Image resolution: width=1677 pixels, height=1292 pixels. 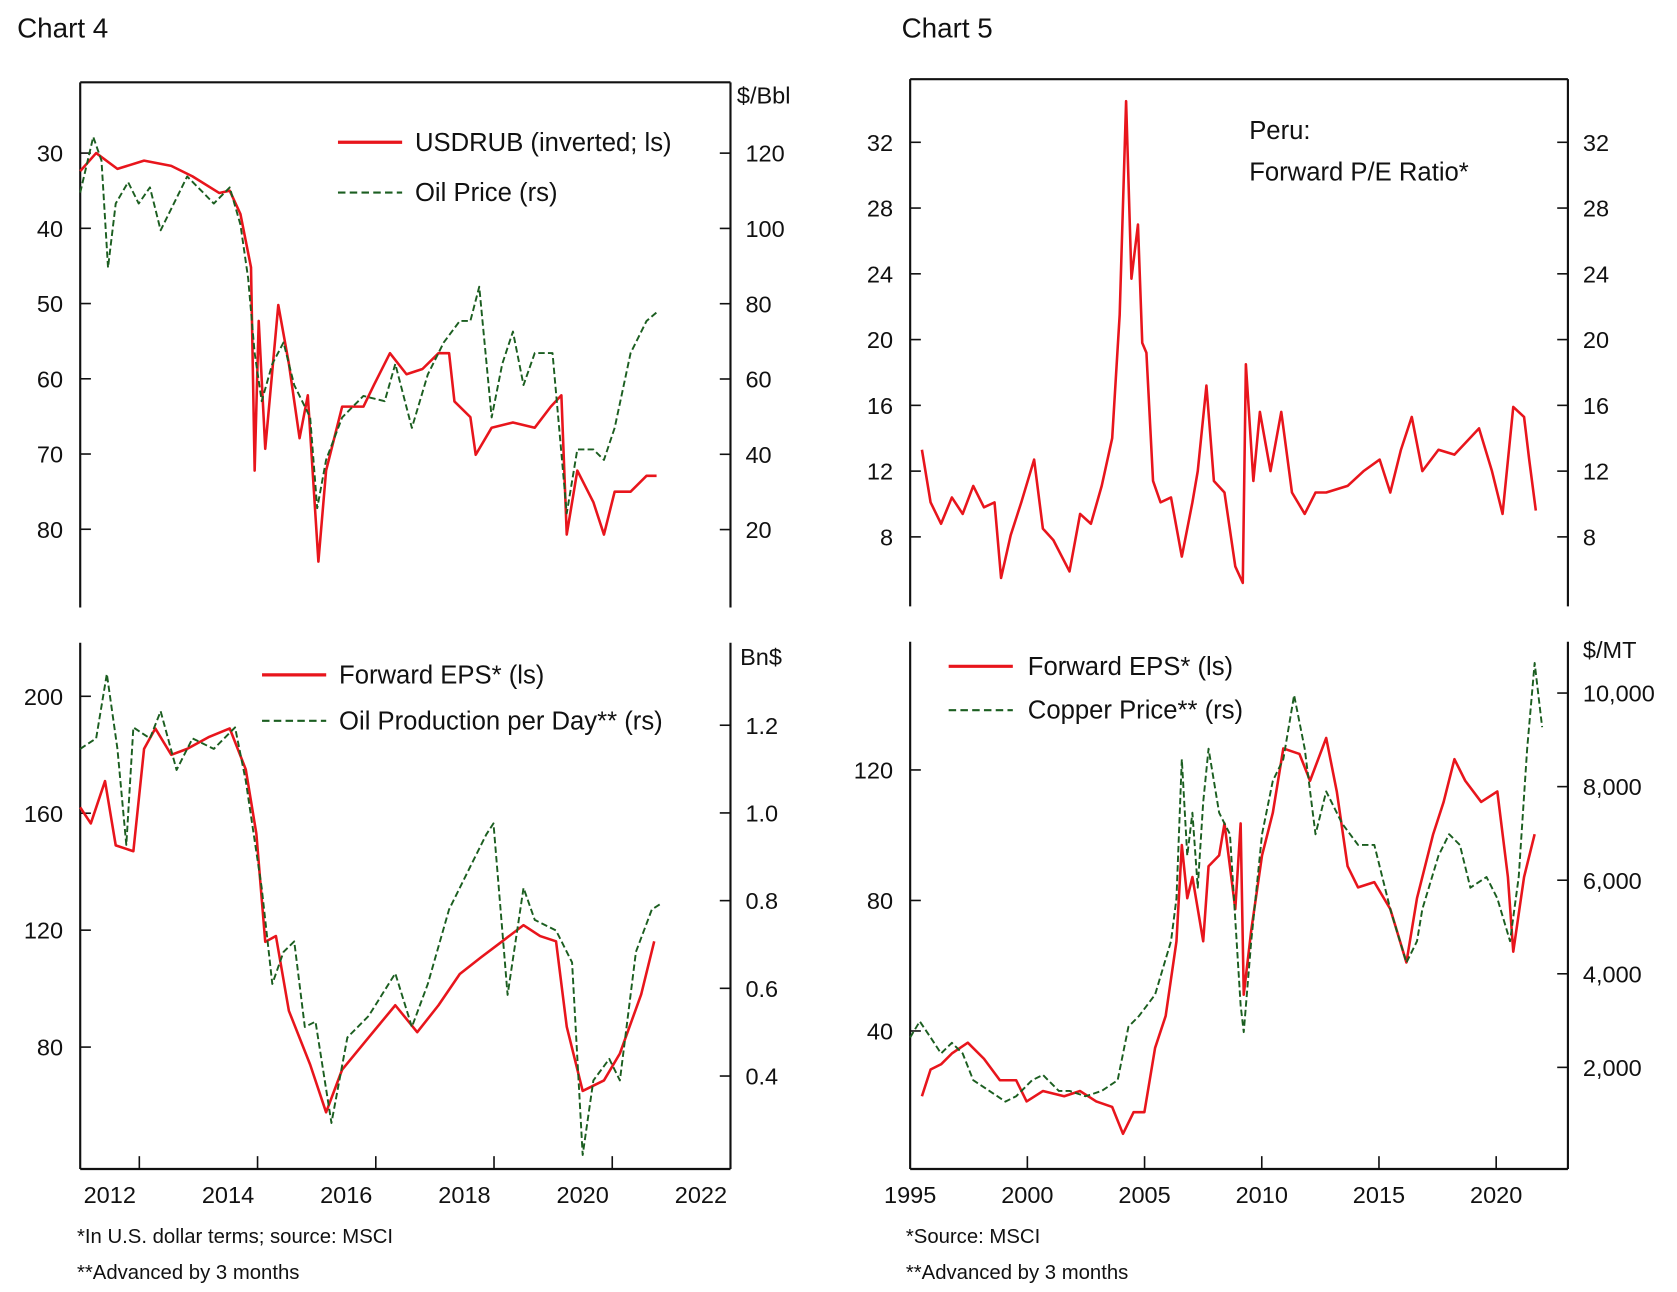 I want to click on right-axis-unit: $/Bbl, so click(x=764, y=96).